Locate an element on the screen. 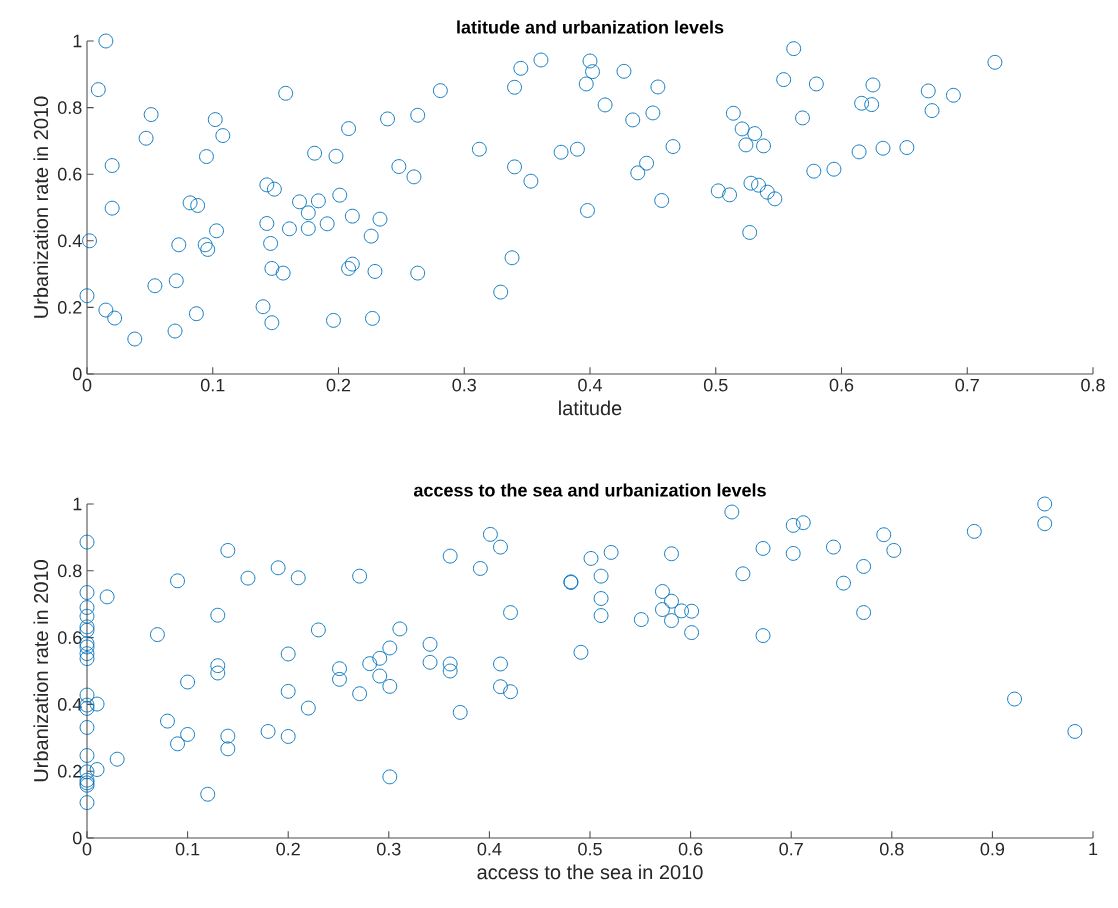  chart-title: latitude and urbanization levels is located at coordinates (590, 27).